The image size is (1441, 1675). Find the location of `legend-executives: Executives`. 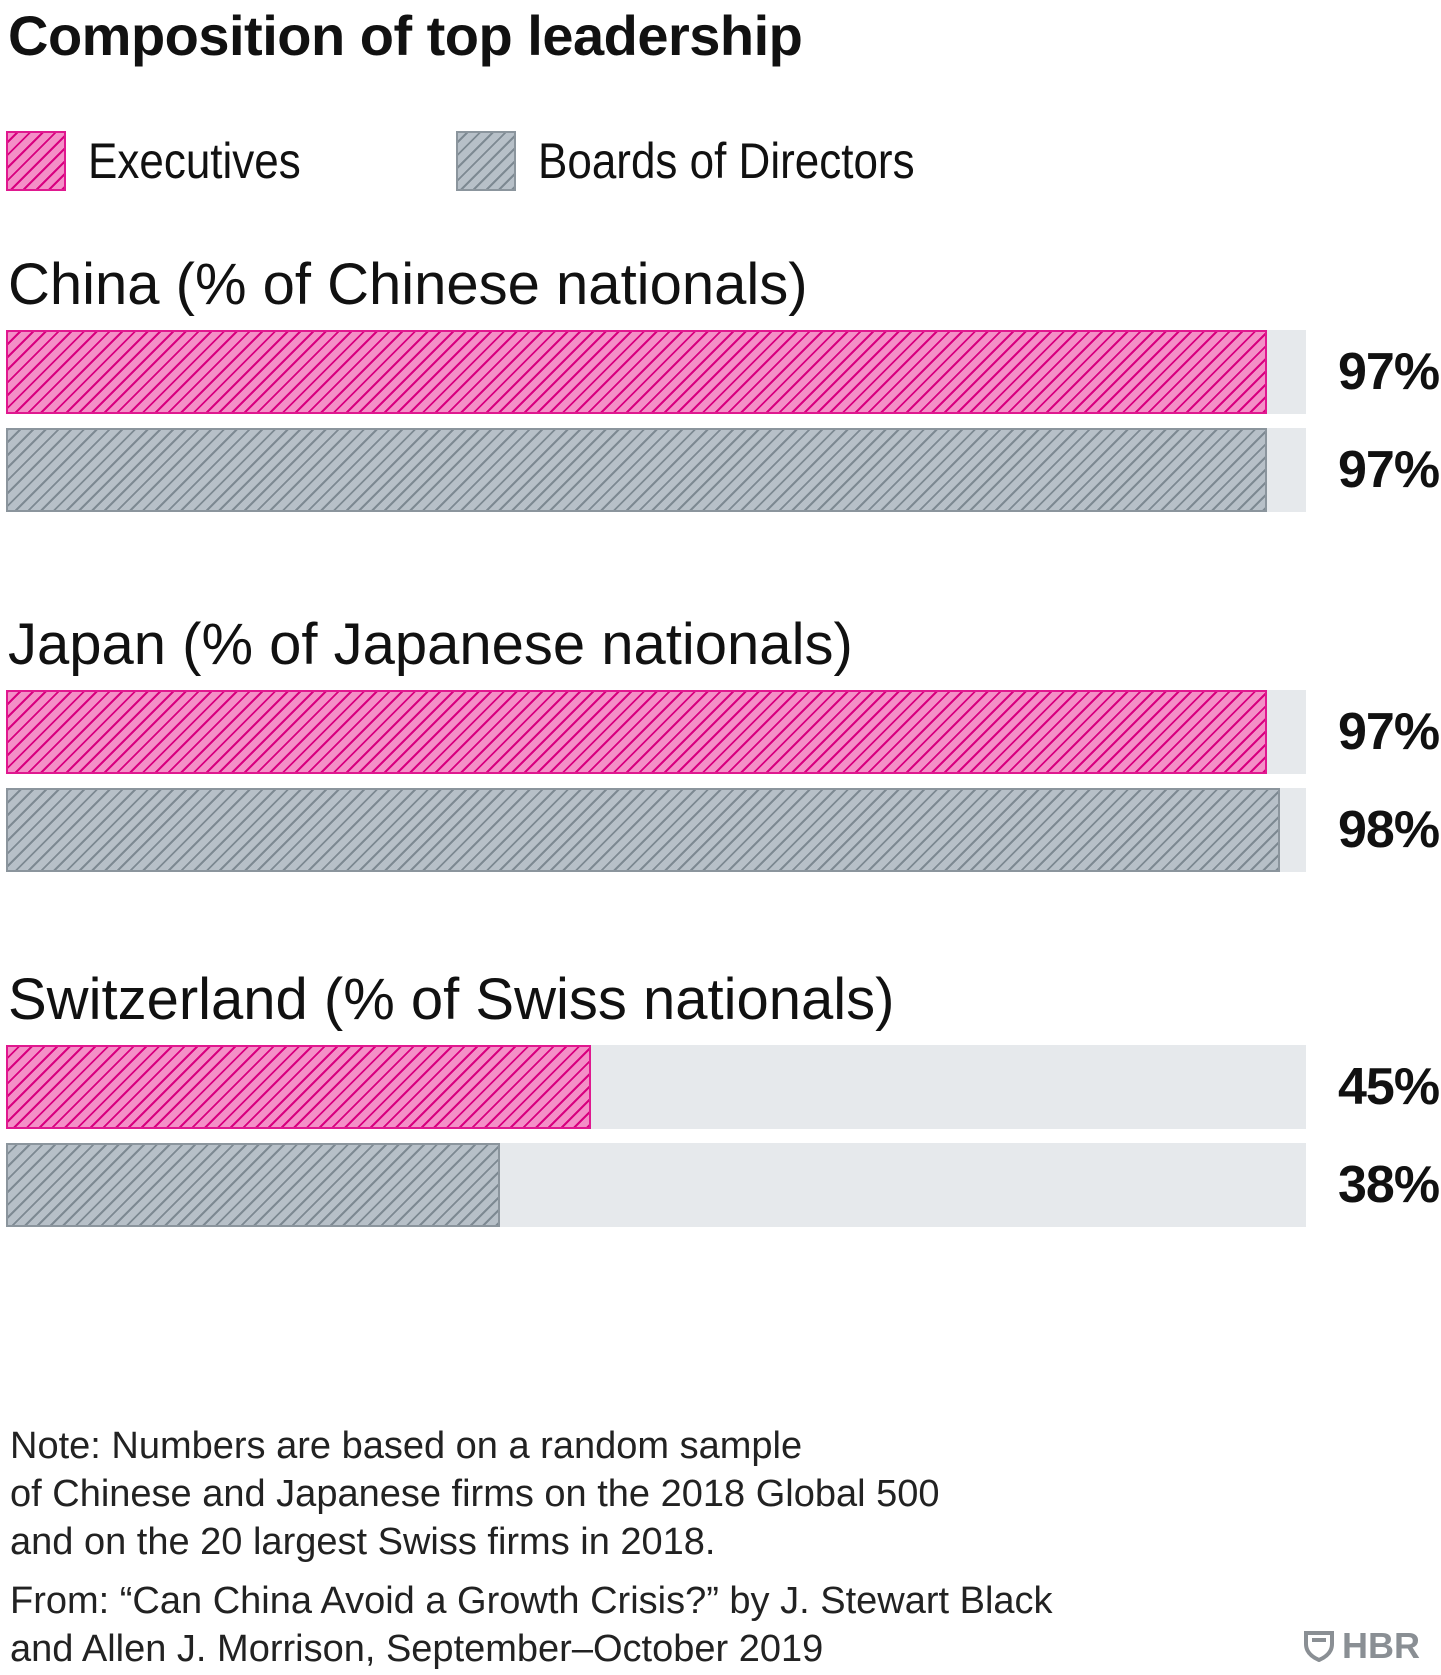

legend-executives: Executives is located at coordinates (168, 161).